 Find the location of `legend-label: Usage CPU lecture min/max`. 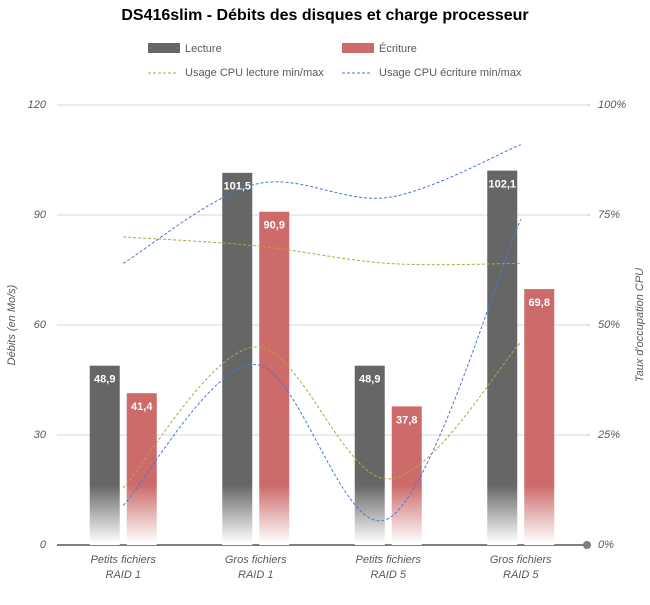

legend-label: Usage CPU lecture min/max is located at coordinates (254, 73).